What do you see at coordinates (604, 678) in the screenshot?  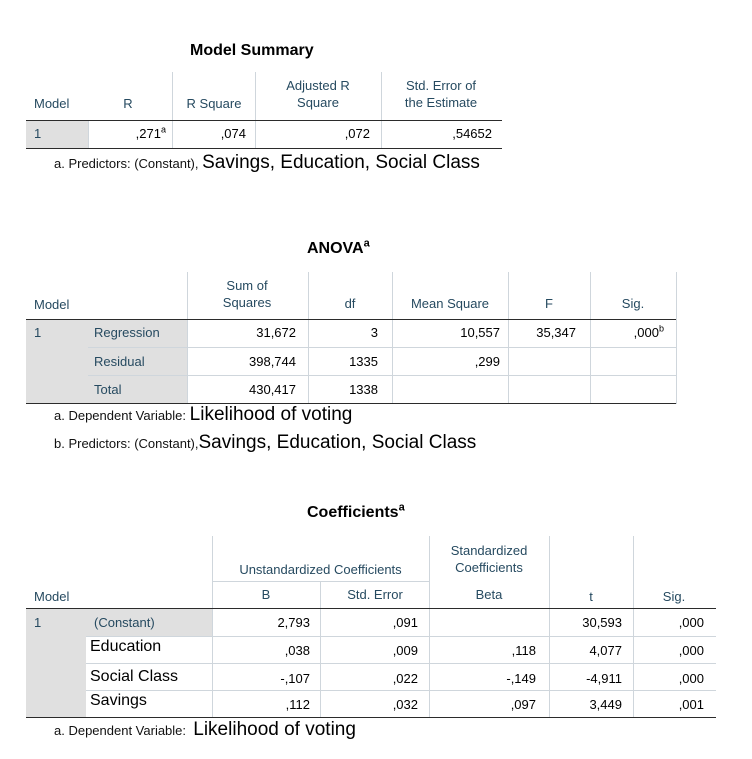 I see `coef-cell-t: -4,911` at bounding box center [604, 678].